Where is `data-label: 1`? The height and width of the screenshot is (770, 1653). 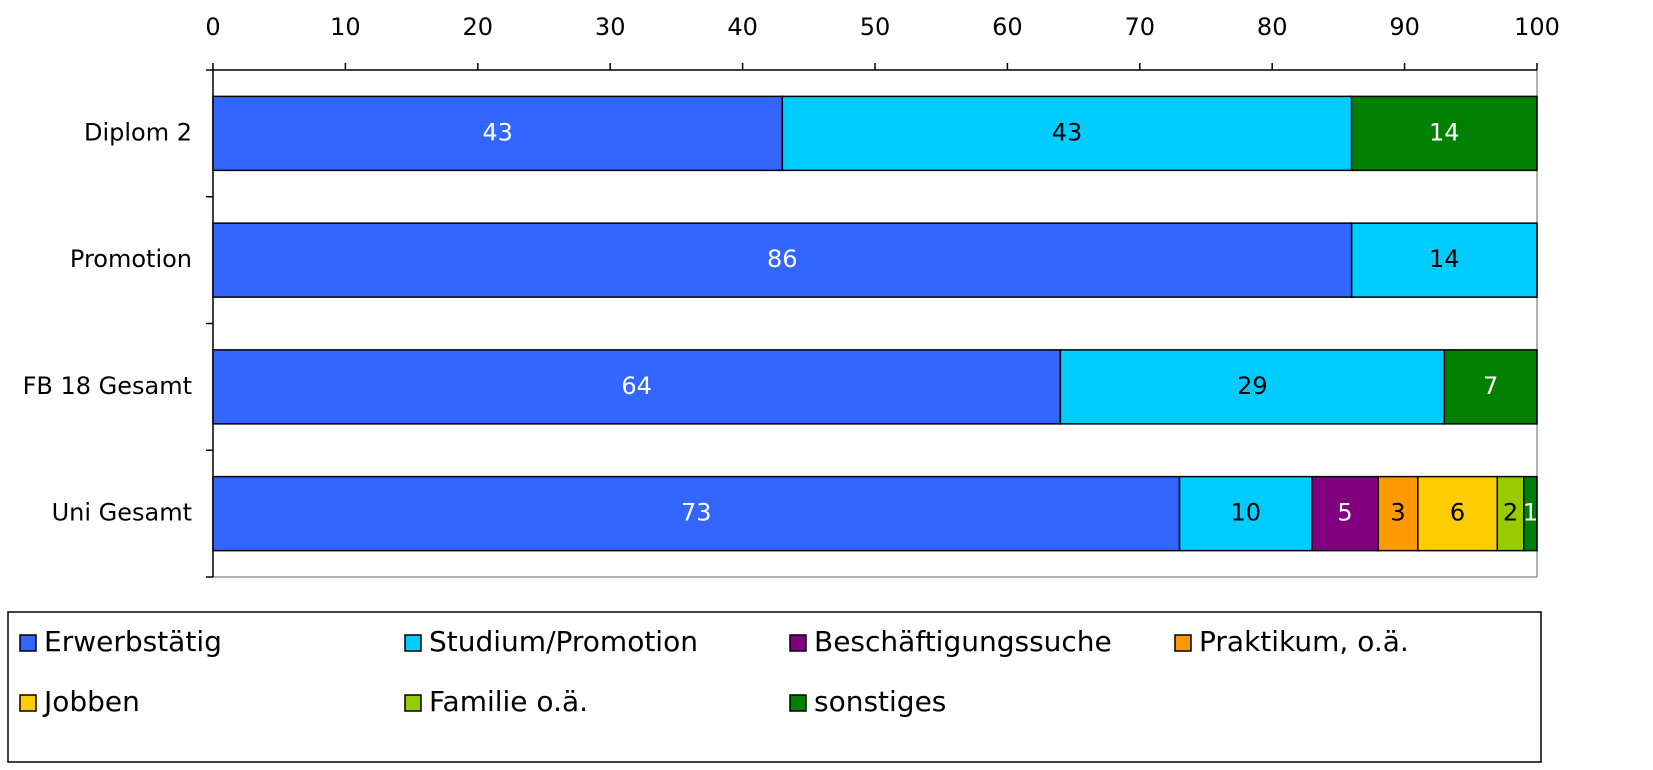 data-label: 1 is located at coordinates (1530, 513).